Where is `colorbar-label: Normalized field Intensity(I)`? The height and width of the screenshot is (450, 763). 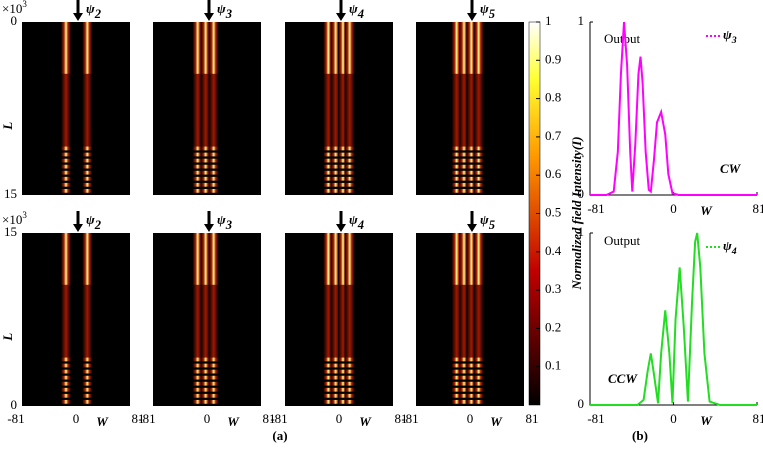
colorbar-label: Normalized field Intensity(I) is located at coordinates (576, 213).